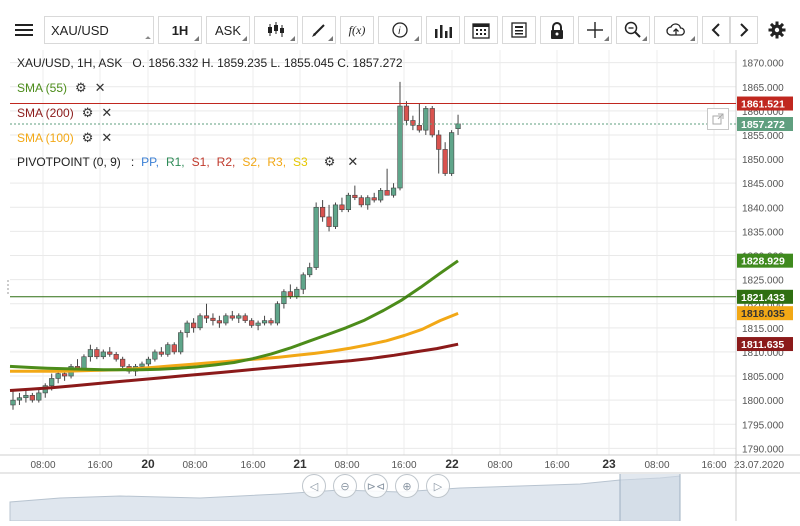 The image size is (800, 526). What do you see at coordinates (716, 30) in the screenshot?
I see `prev-button` at bounding box center [716, 30].